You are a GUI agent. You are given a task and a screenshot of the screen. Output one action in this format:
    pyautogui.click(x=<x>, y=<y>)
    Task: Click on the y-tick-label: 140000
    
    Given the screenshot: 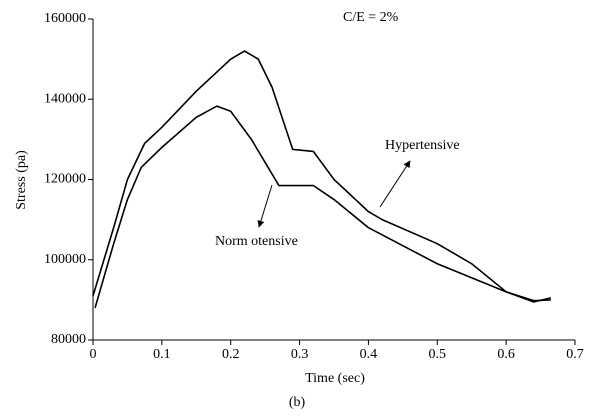 What is the action you would take?
    pyautogui.click(x=65, y=98)
    